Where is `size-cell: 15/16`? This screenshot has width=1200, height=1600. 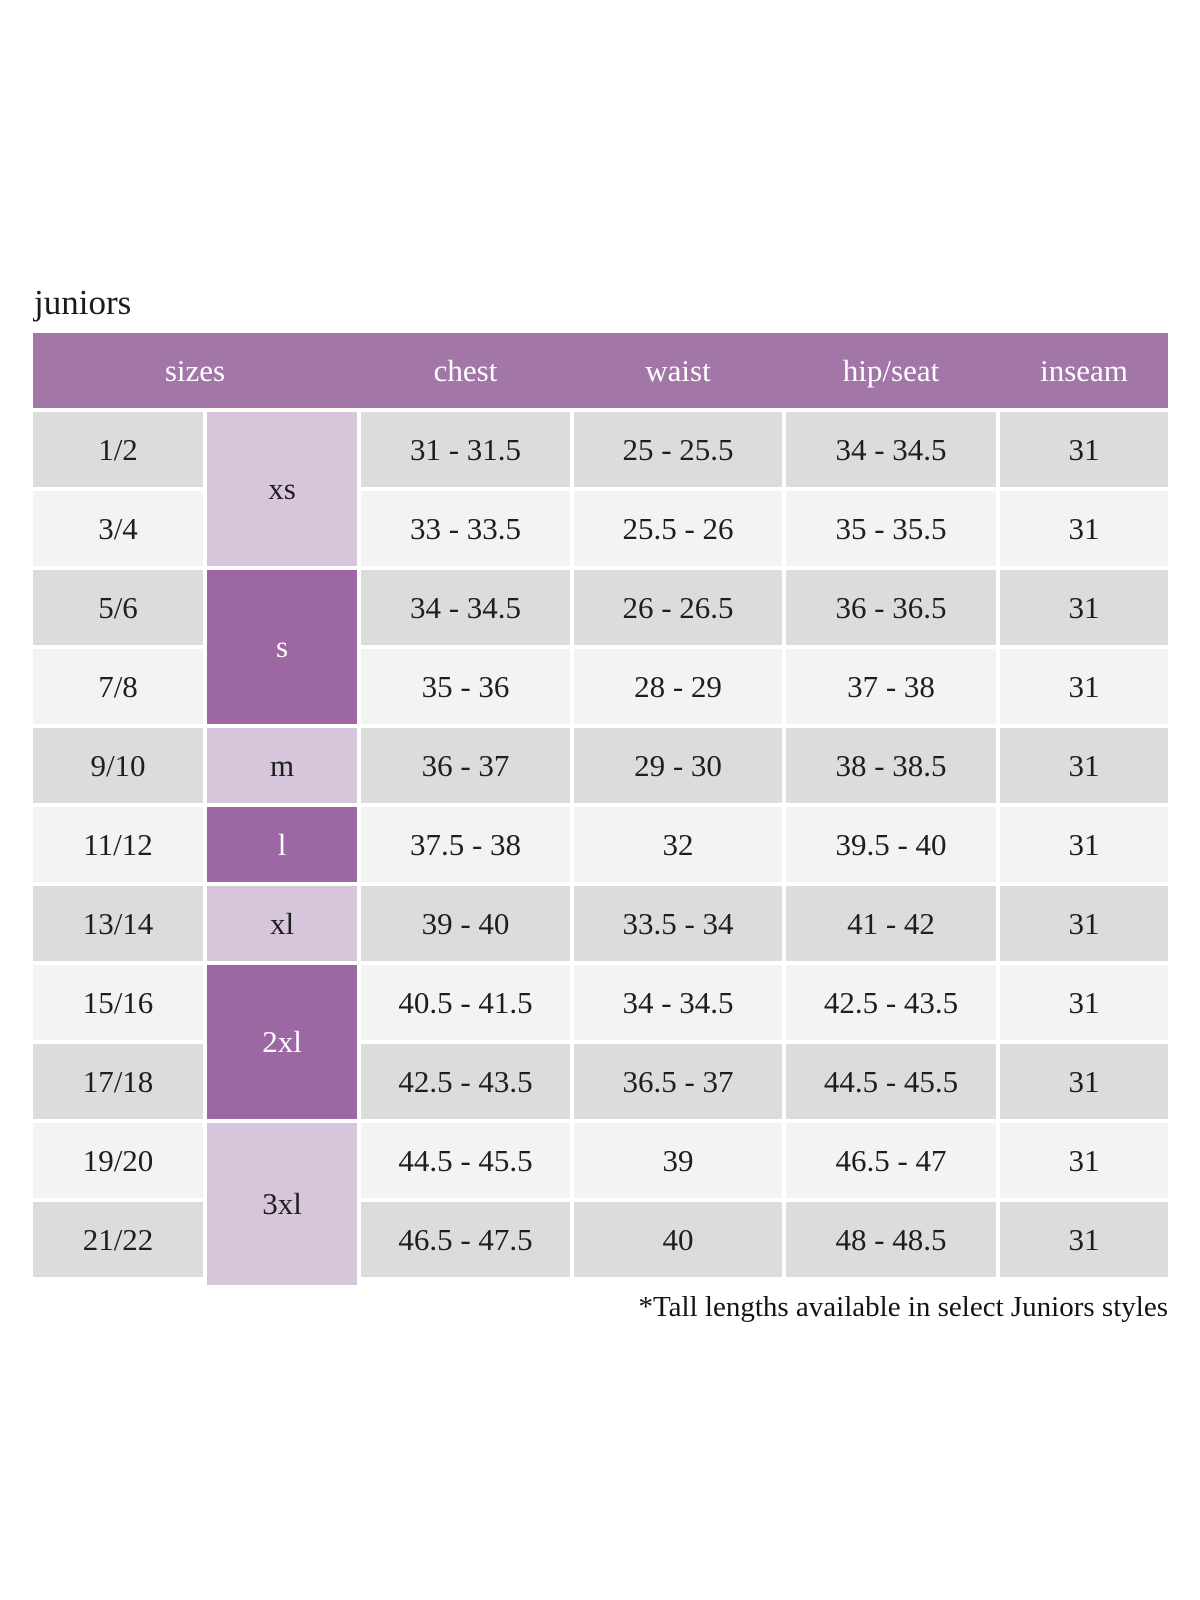 size-cell: 15/16 is located at coordinates (118, 1002).